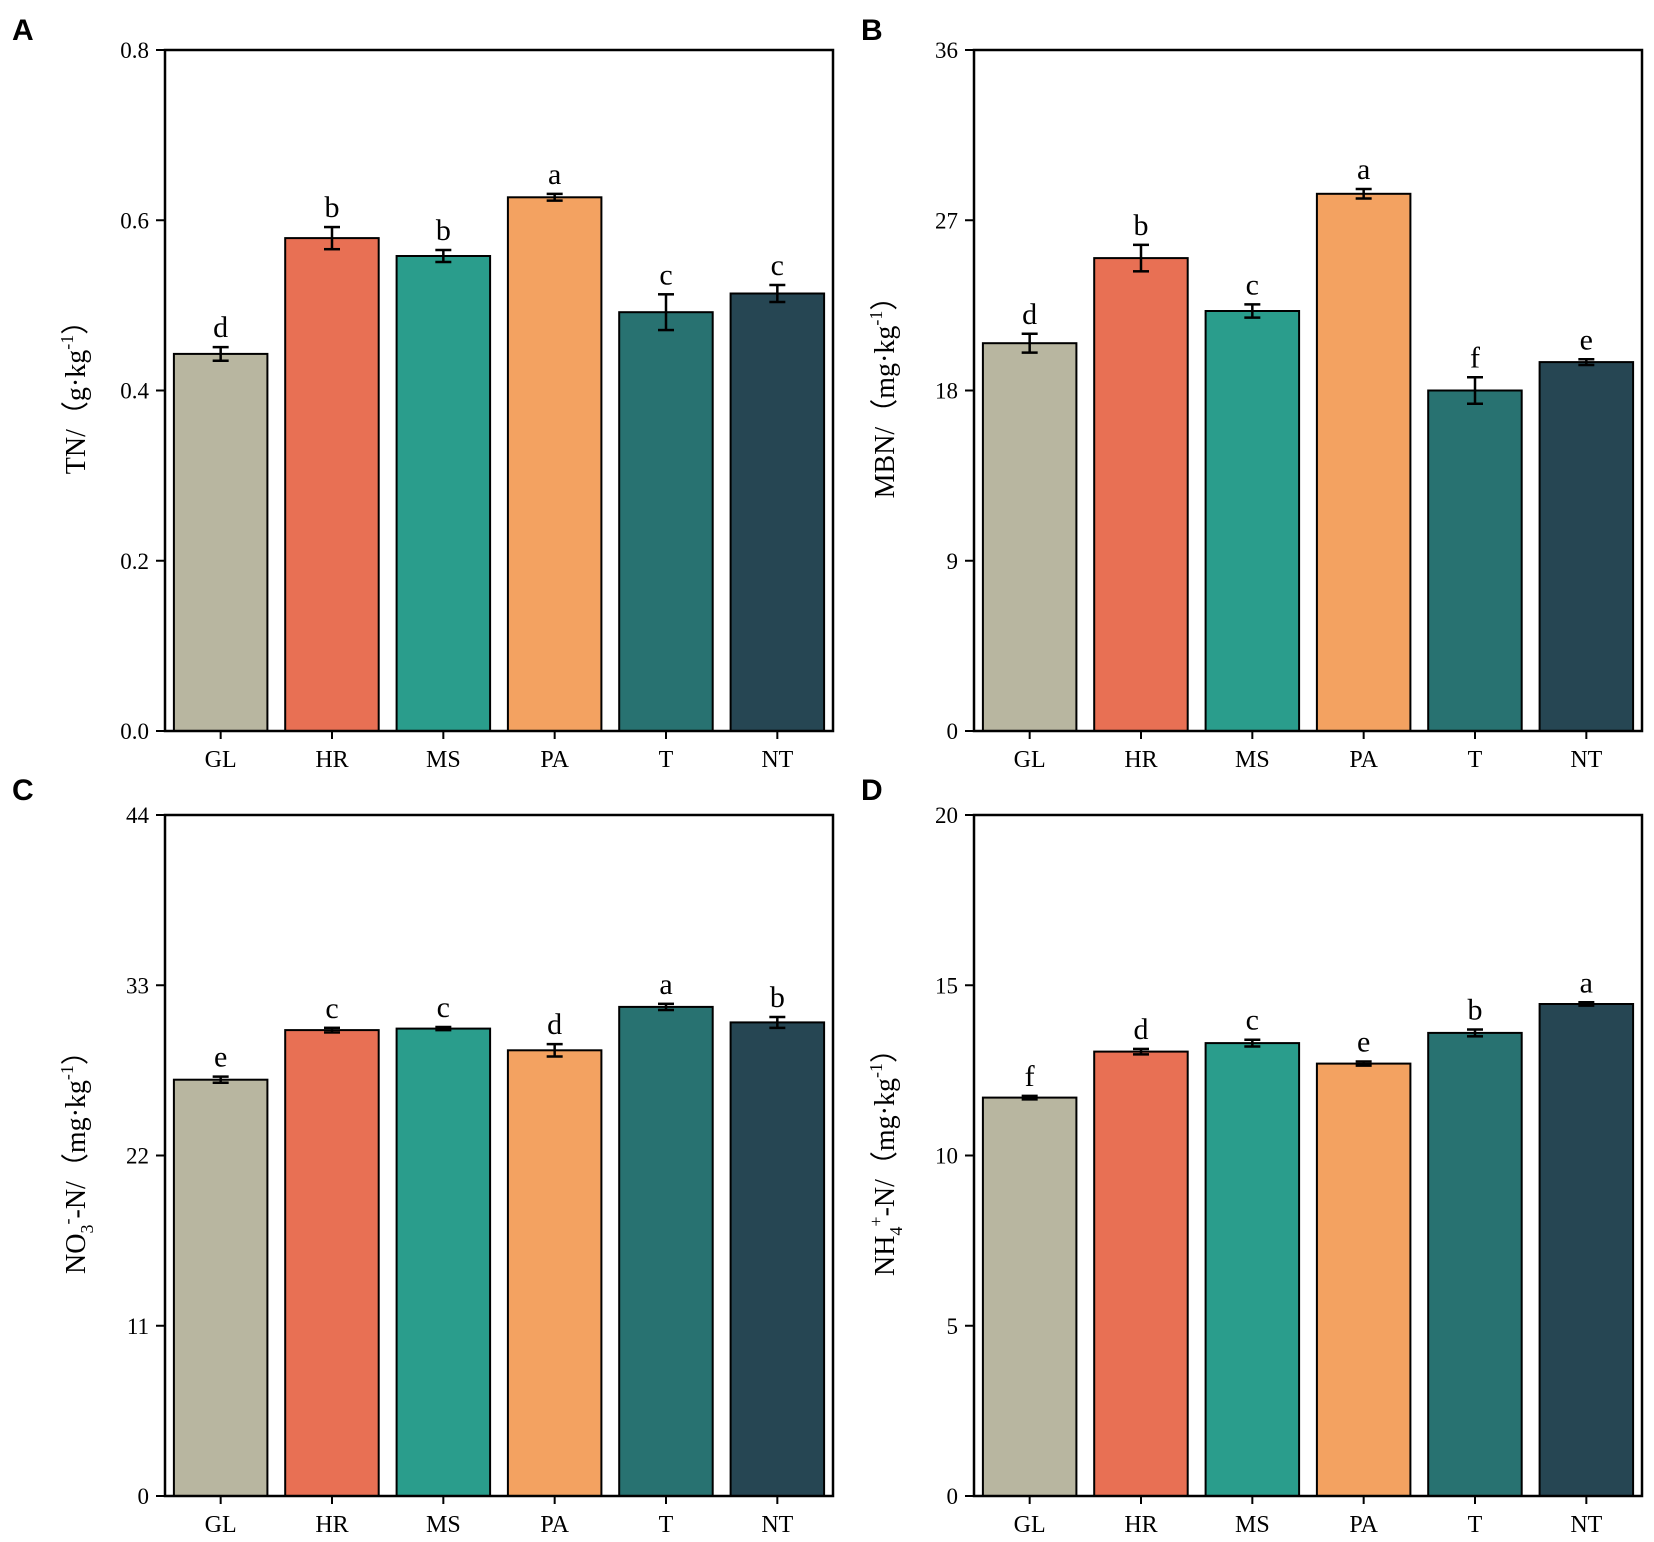 The image size is (1654, 1542). What do you see at coordinates (946, 985) in the screenshot?
I see `y-tick-label: 15` at bounding box center [946, 985].